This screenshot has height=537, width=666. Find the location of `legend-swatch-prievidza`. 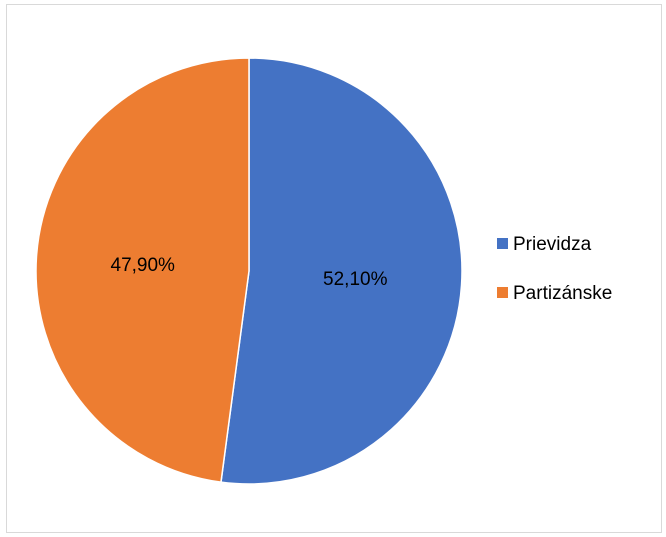

legend-swatch-prievidza is located at coordinates (502, 243).